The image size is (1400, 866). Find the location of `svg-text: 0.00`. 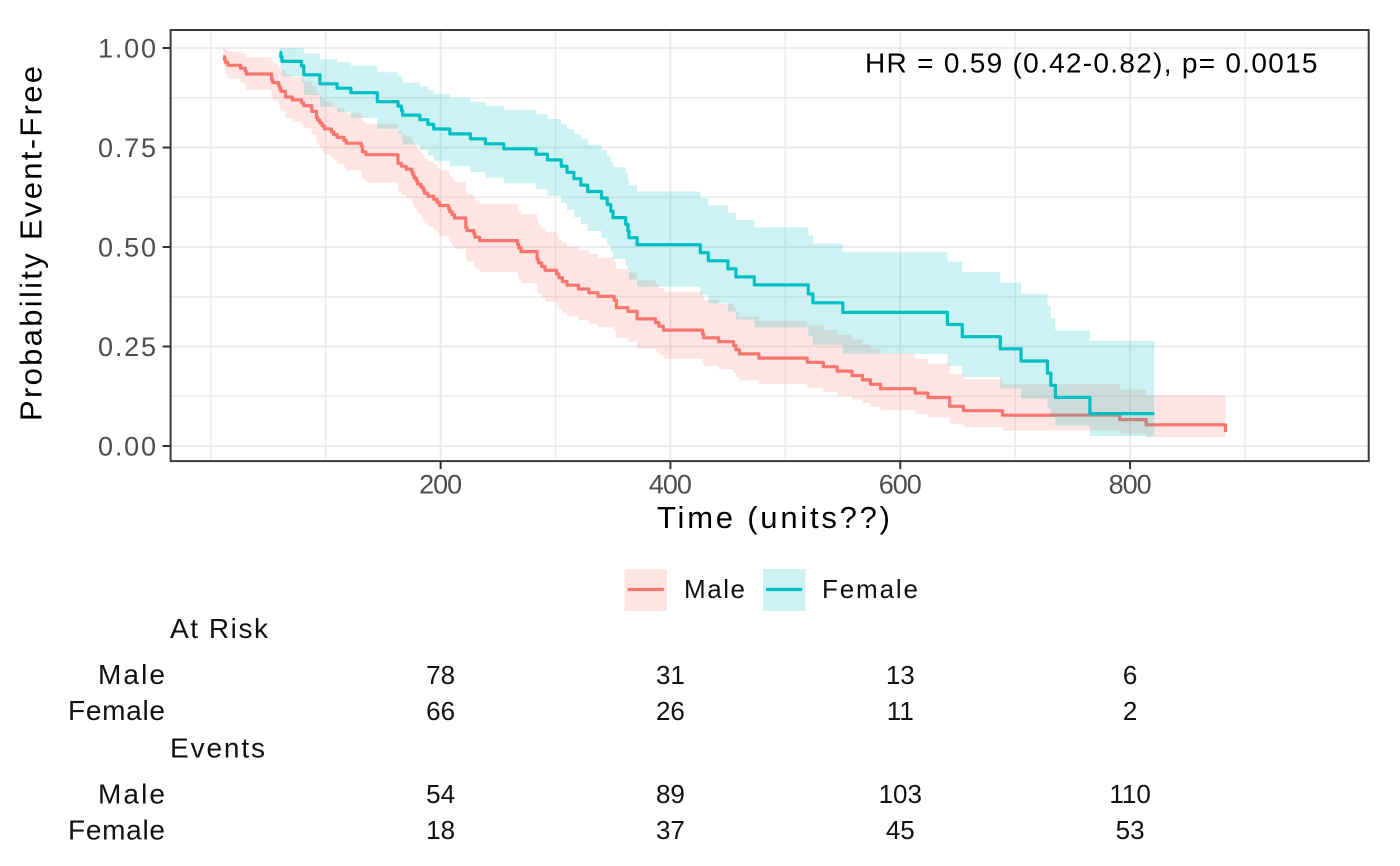

svg-text: 0.00 is located at coordinates (127, 447).